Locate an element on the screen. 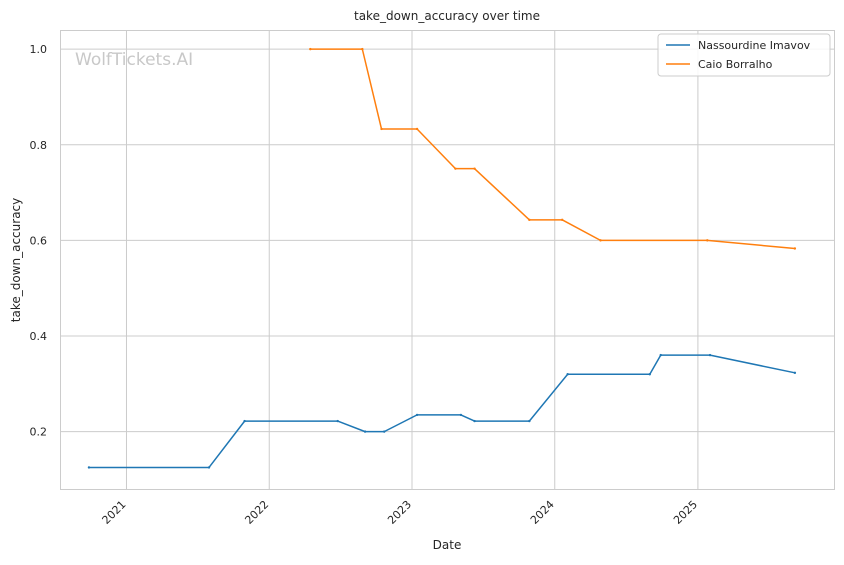 This screenshot has width=844, height=565. legend-box is located at coordinates (744, 55).